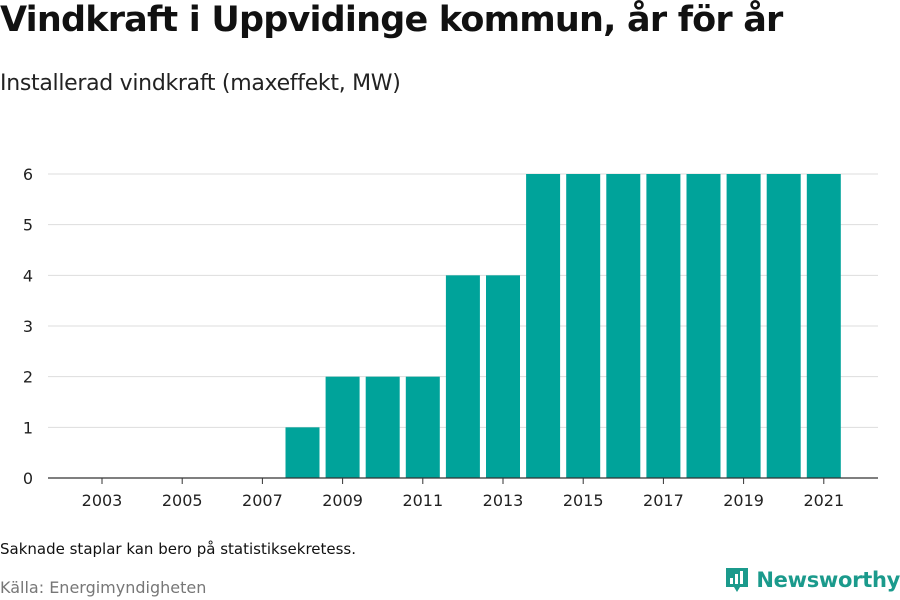 Image resolution: width=900 pixels, height=600 pixels. Describe the element at coordinates (200, 83) in the screenshot. I see `chart-subtitle: Installerad vindkraft (maxeffekt, MW)` at that location.